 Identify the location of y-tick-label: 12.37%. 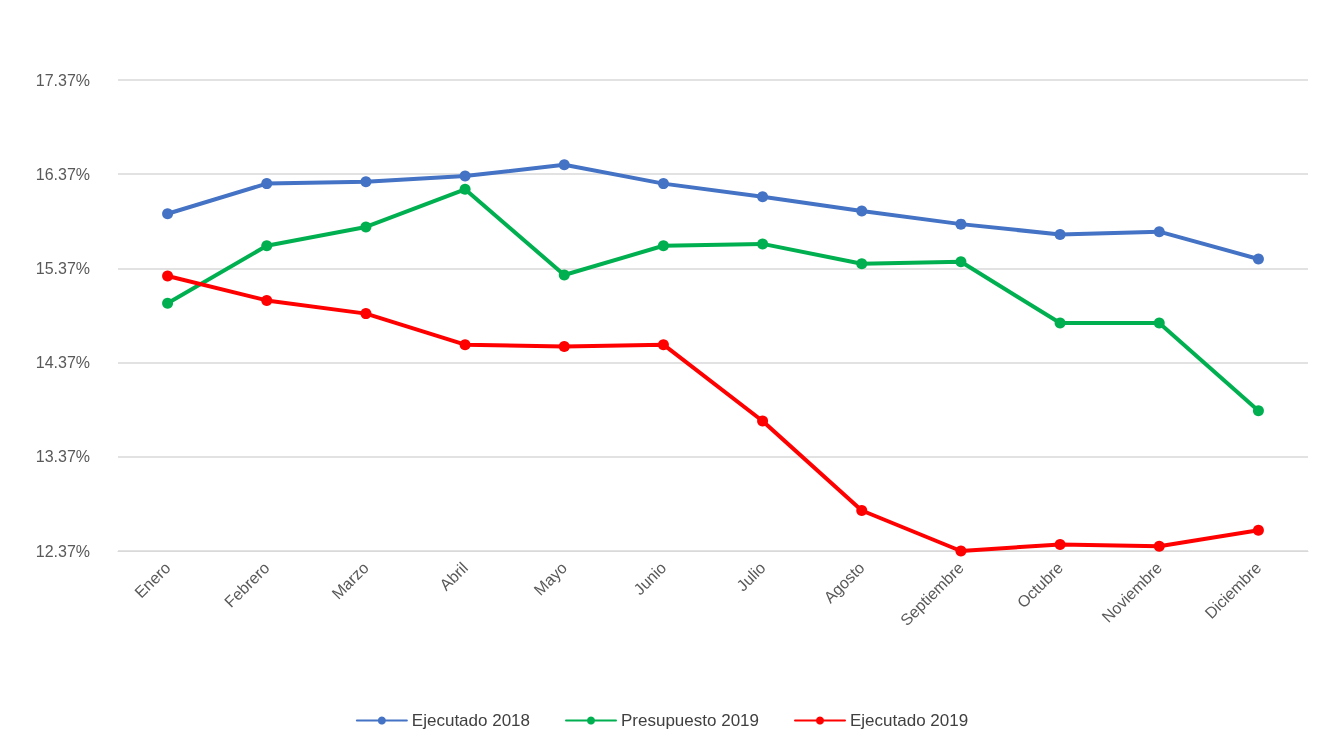
(62, 551).